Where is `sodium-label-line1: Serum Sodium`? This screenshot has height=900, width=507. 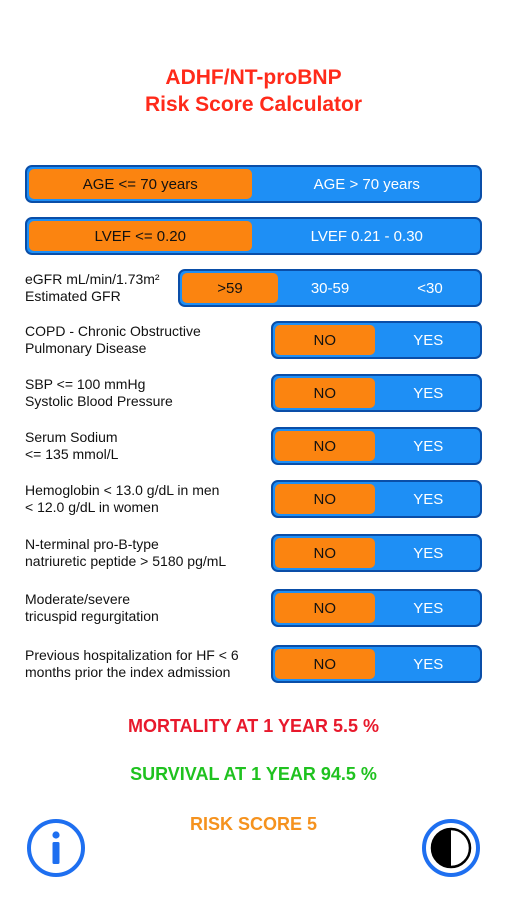
sodium-label-line1: Serum Sodium is located at coordinates (71, 437).